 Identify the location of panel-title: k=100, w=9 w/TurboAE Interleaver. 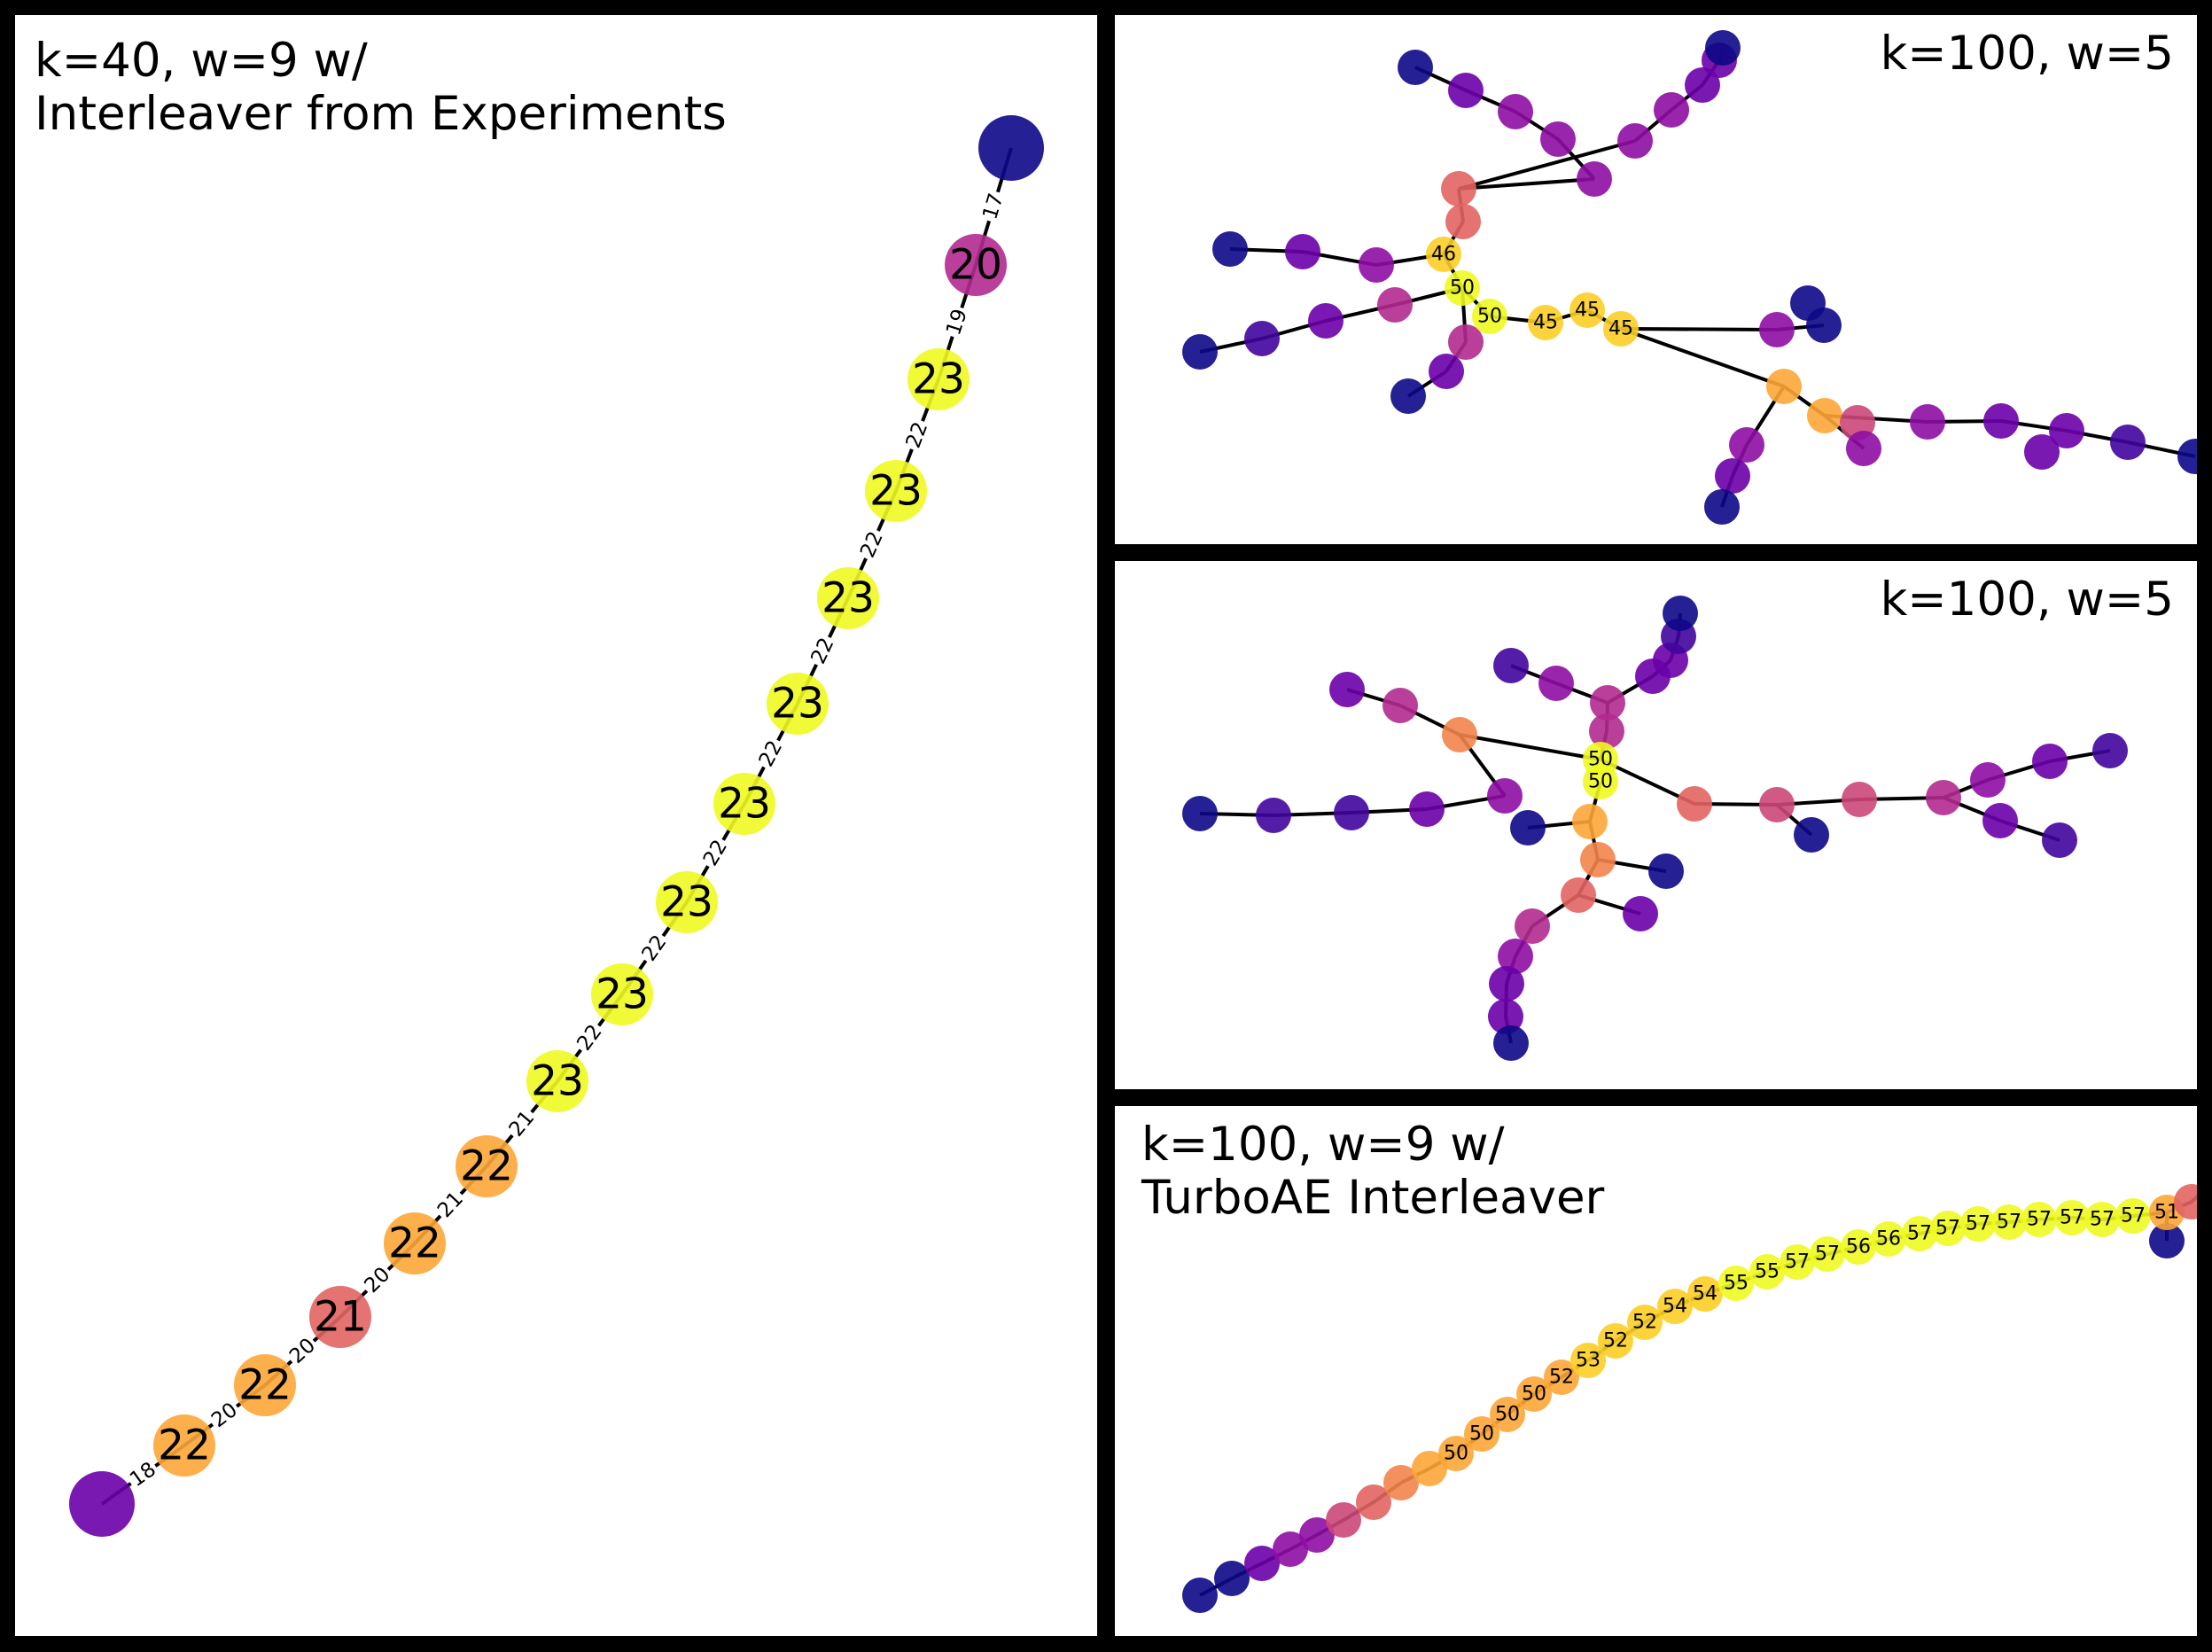
(1372, 1171).